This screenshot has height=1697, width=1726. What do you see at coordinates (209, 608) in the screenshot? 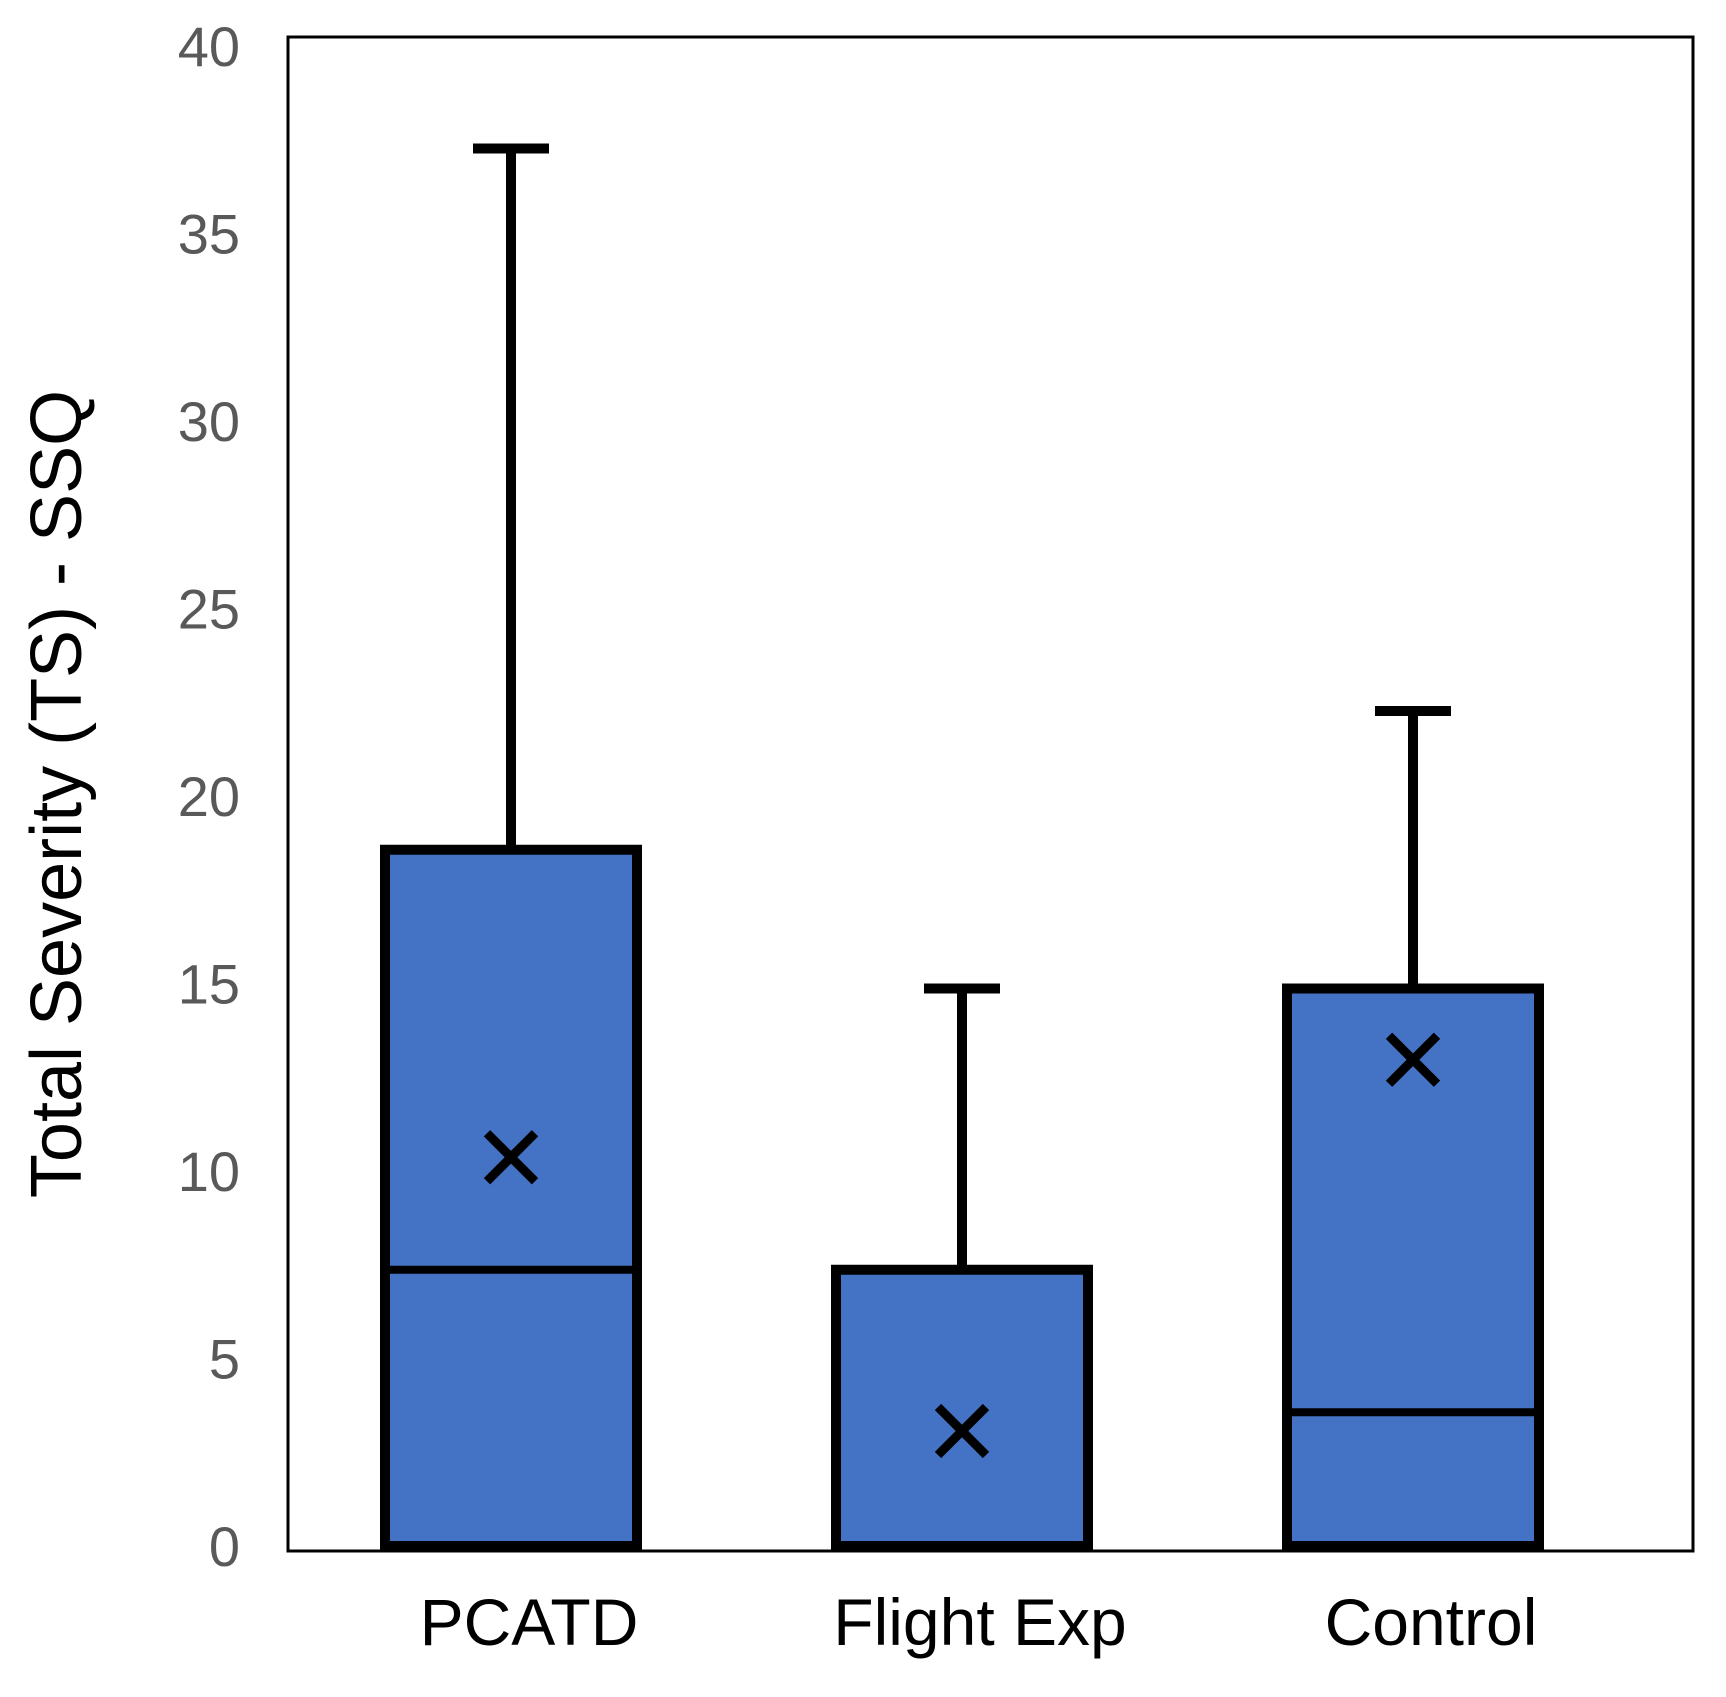
I see `y-tick-label: 25` at bounding box center [209, 608].